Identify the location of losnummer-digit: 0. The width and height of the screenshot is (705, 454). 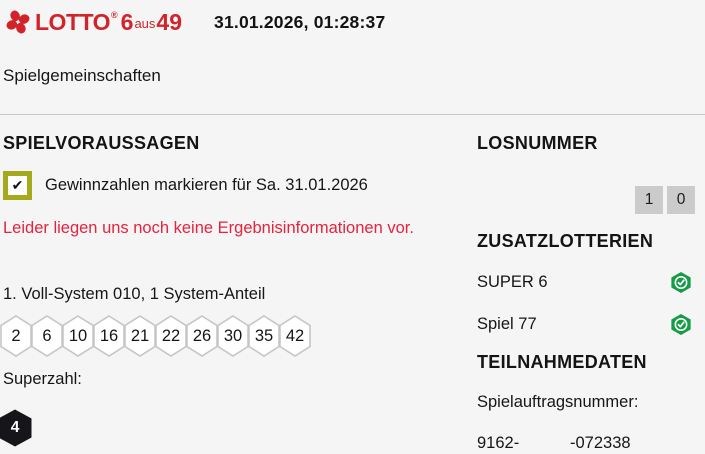
(681, 200).